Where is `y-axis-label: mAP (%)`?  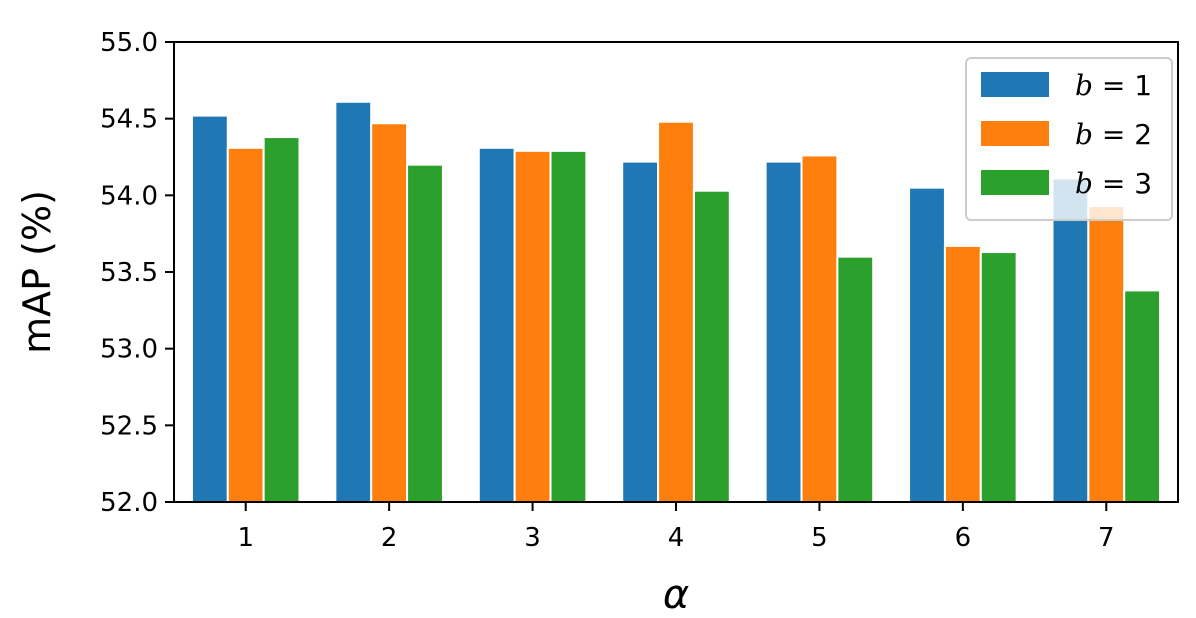
y-axis-label: mAP (%) is located at coordinates (37, 272).